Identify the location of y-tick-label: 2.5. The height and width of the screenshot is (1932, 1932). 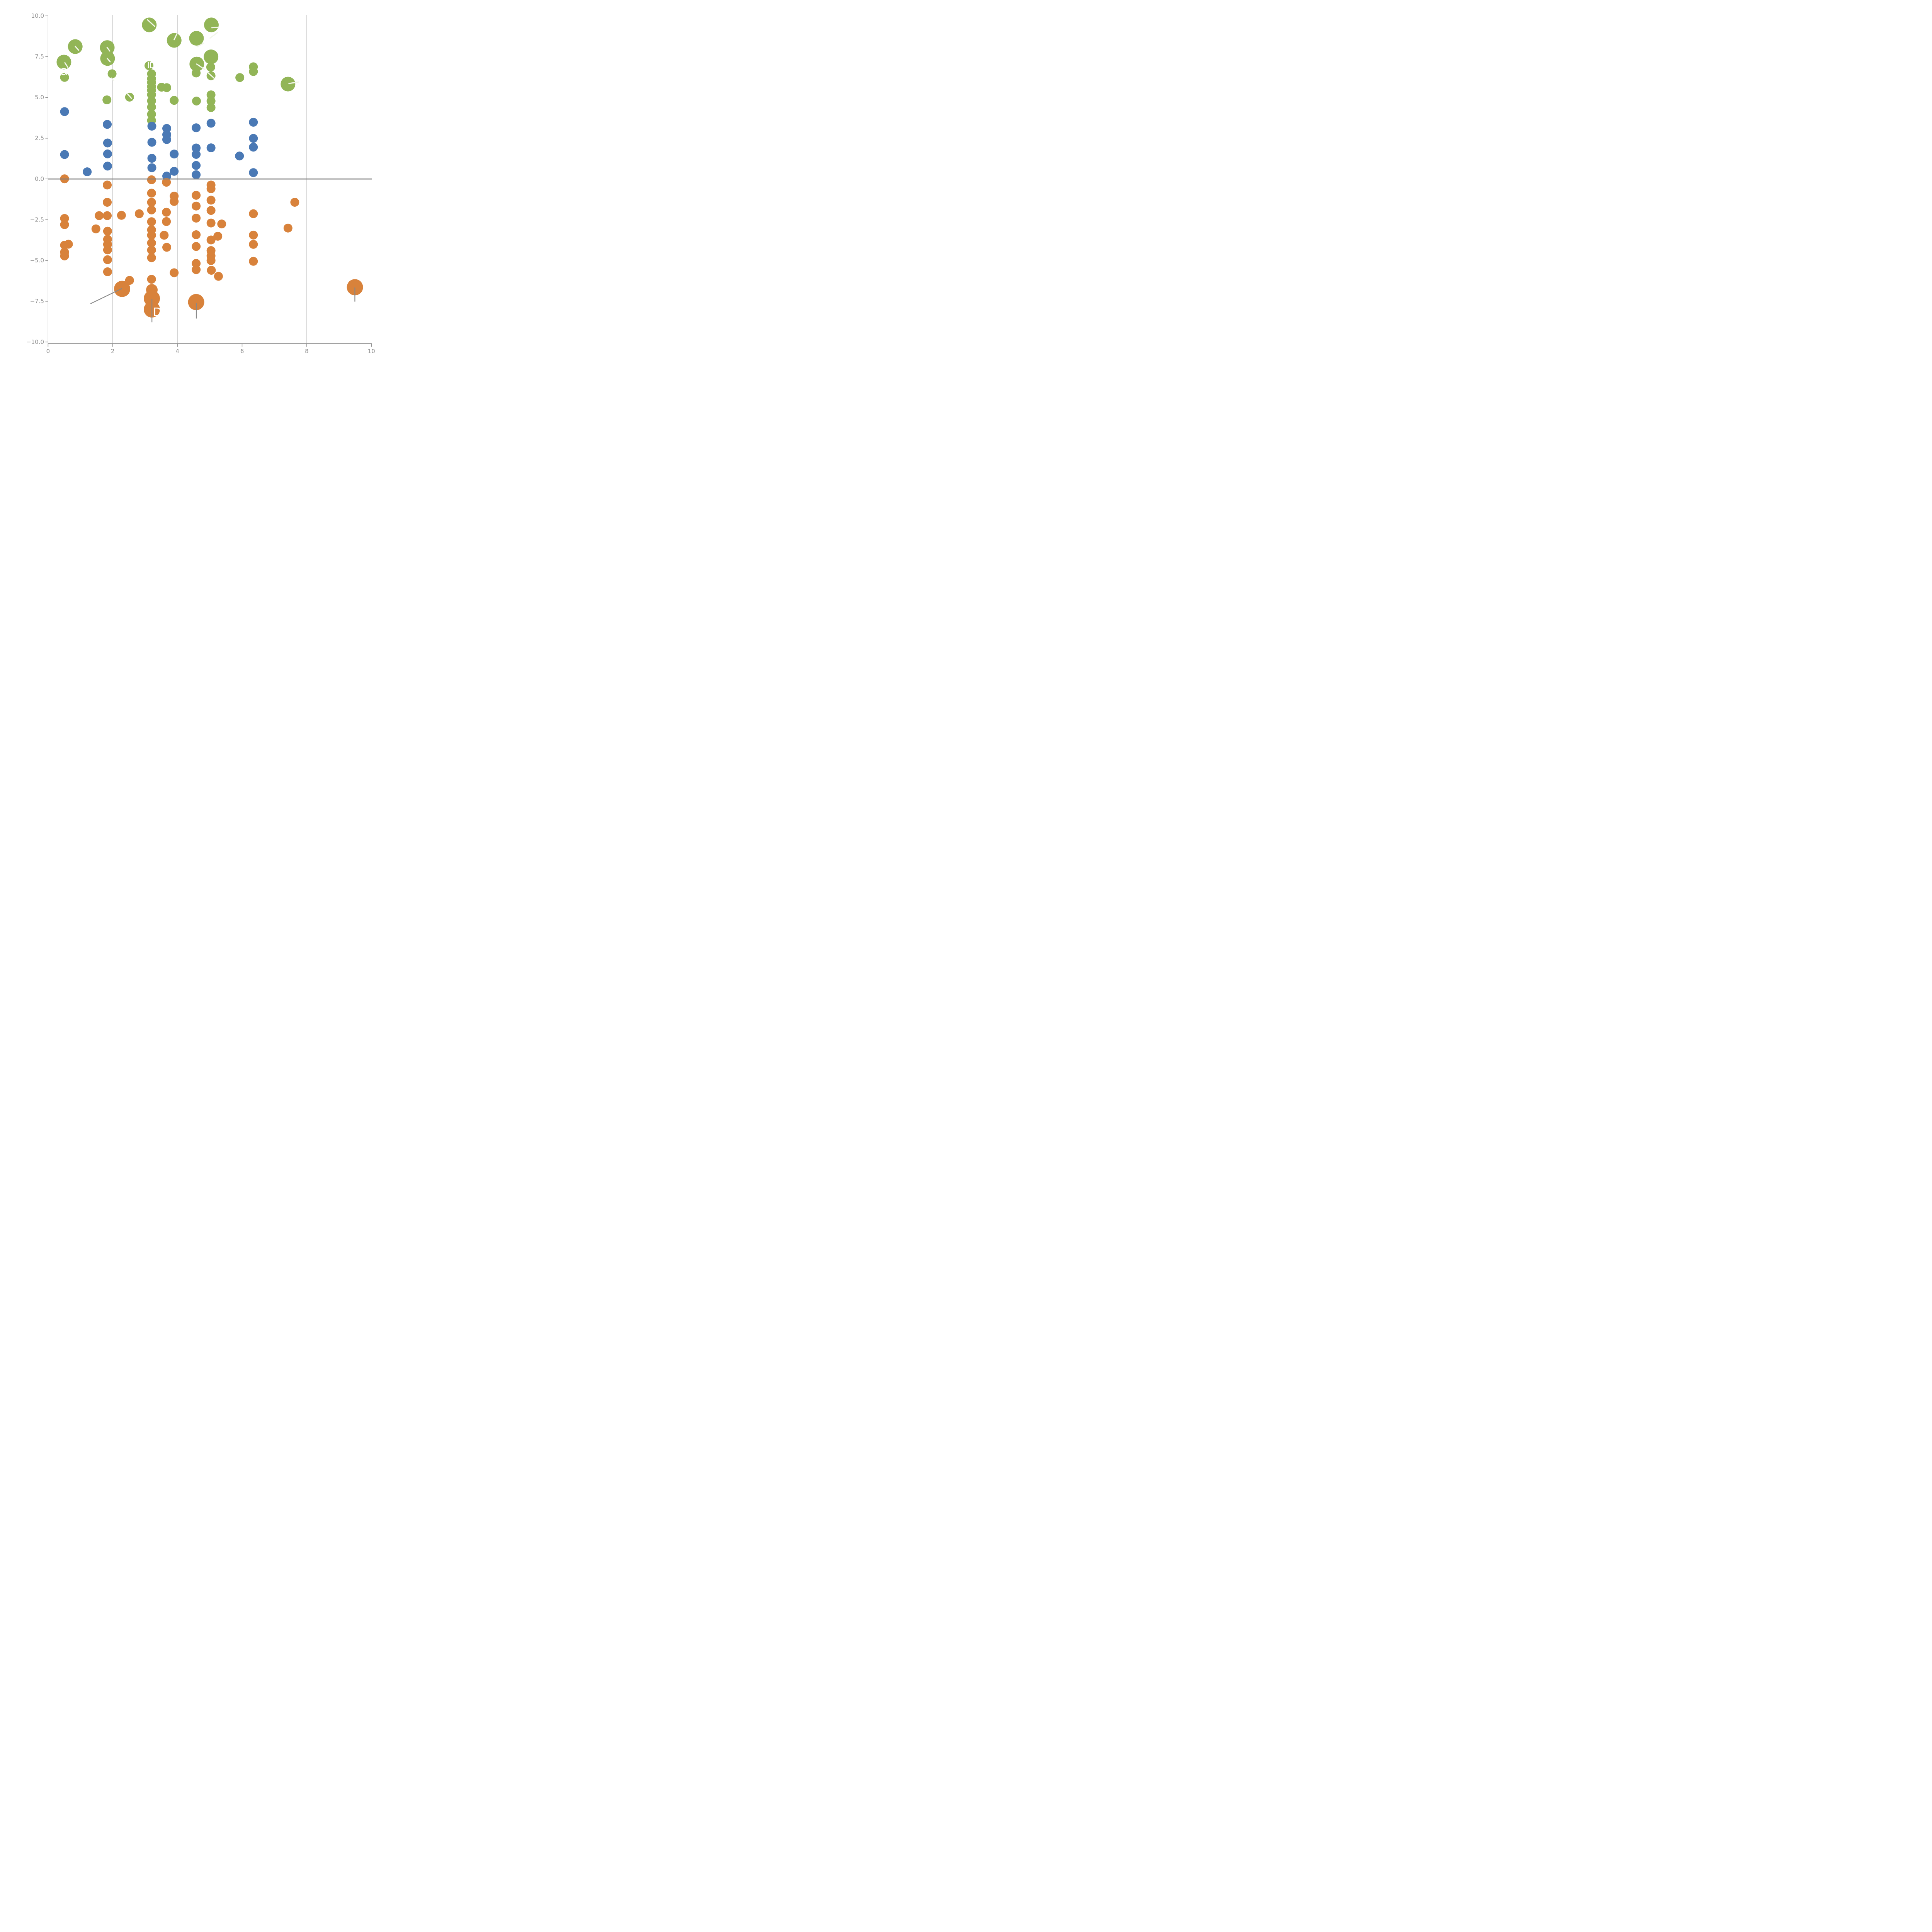
(39, 138).